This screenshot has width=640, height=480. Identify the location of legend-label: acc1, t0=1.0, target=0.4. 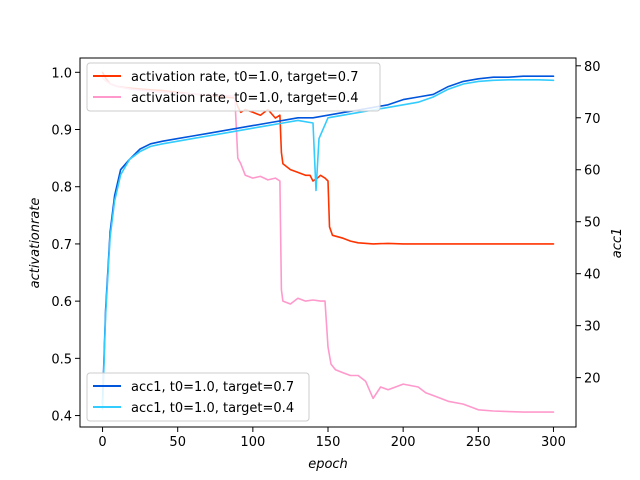
(212, 408).